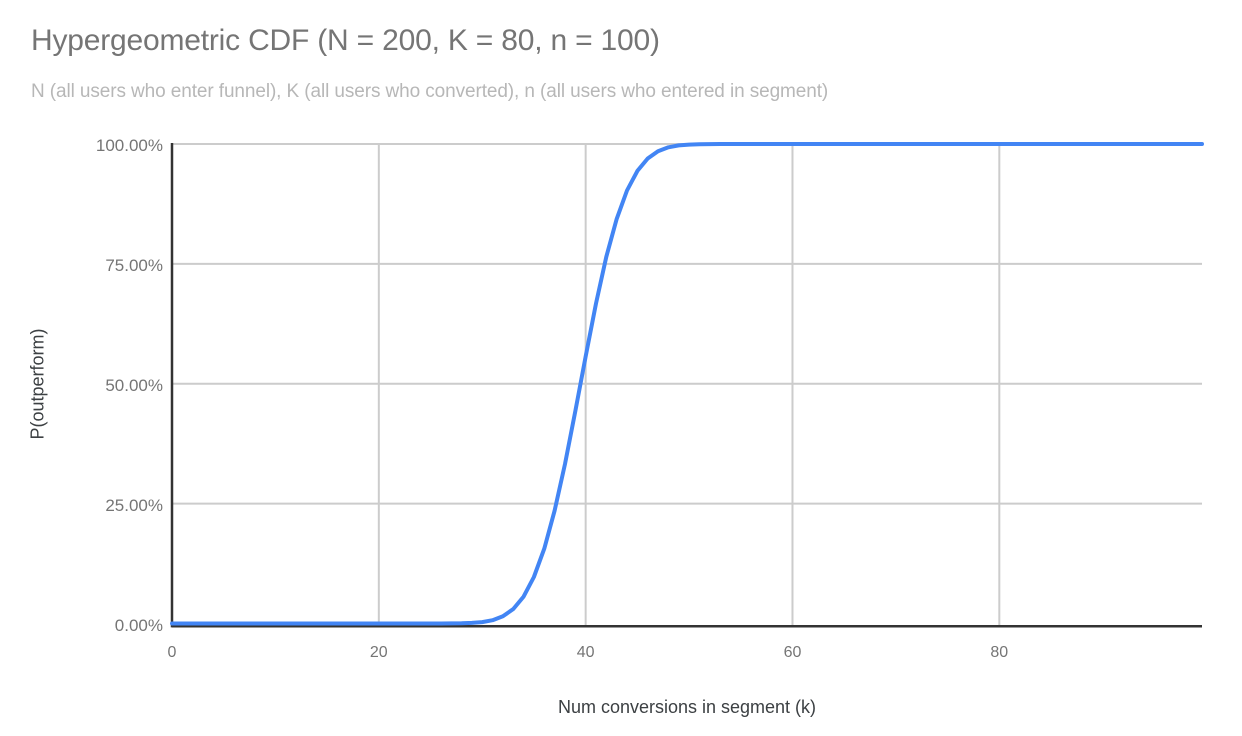 The image size is (1242, 736). I want to click on y-tick-label: 75.00%, so click(134, 265).